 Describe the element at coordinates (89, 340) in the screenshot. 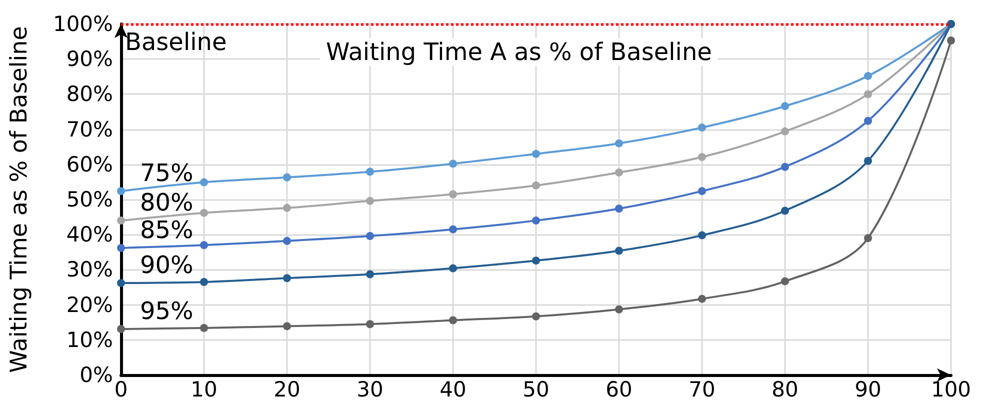

I see `y-tick-label: 10%` at that location.